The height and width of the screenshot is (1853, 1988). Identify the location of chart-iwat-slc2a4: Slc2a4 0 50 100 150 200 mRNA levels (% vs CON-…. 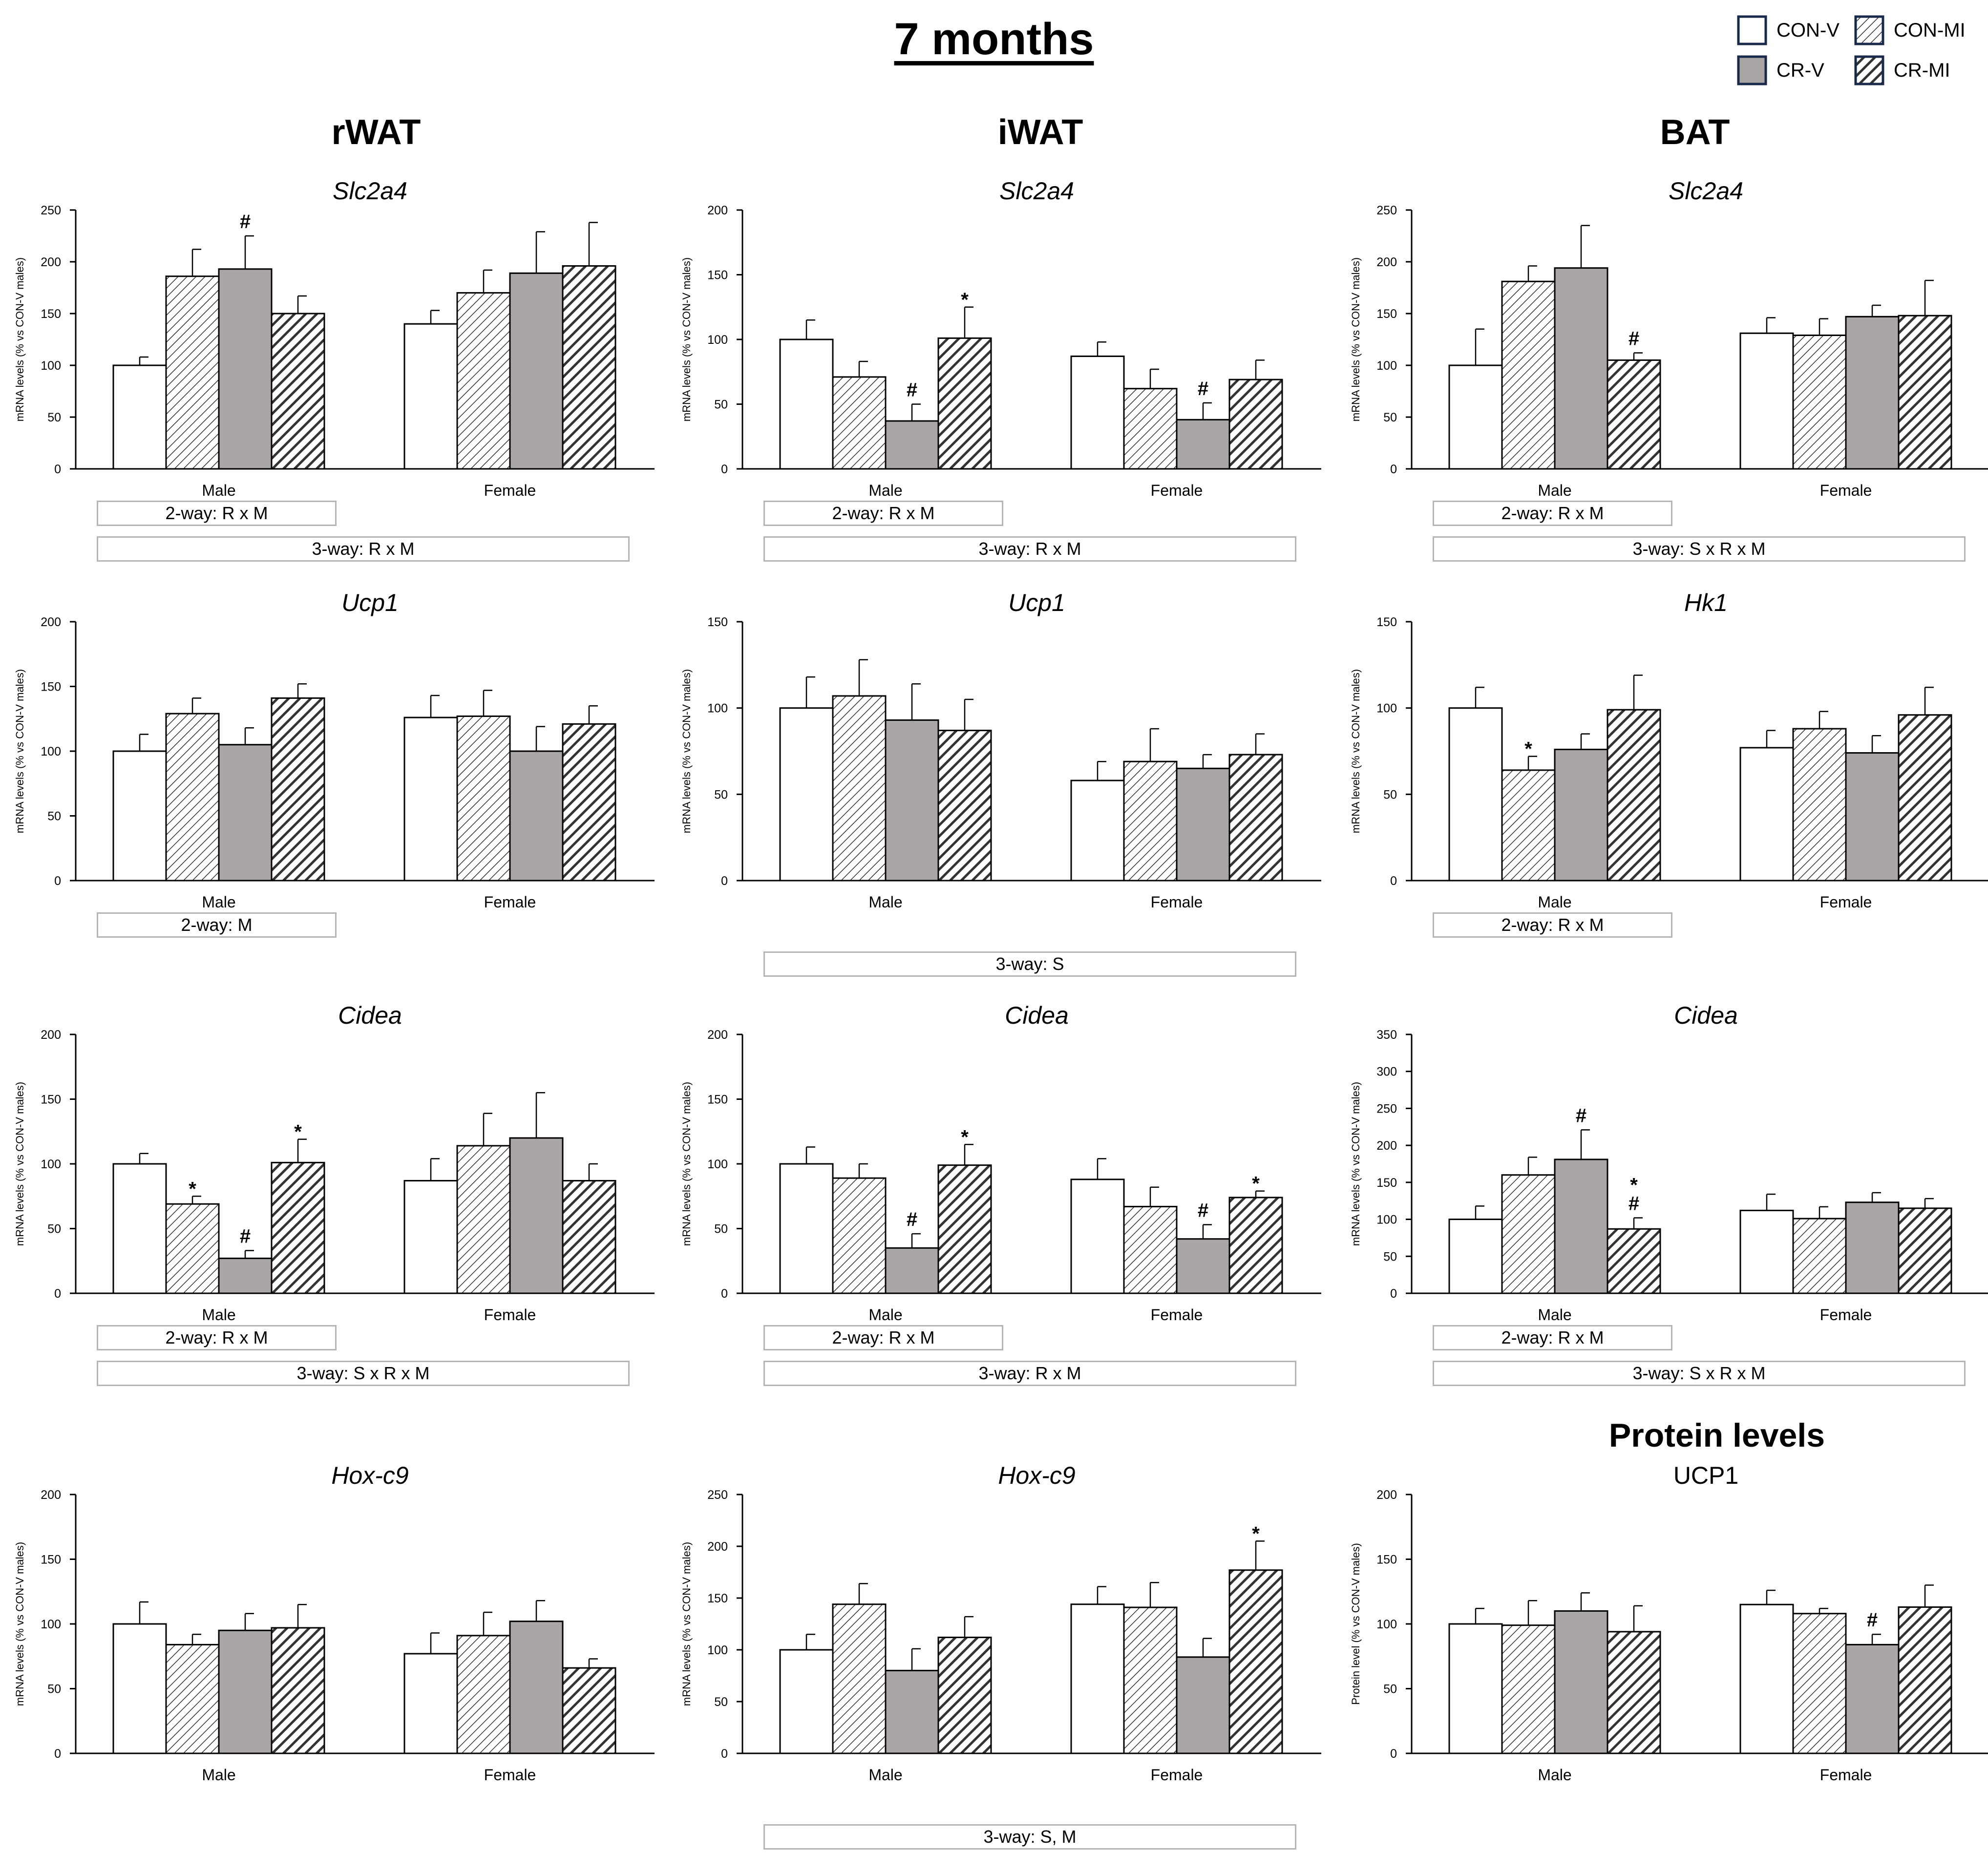
(999, 369).